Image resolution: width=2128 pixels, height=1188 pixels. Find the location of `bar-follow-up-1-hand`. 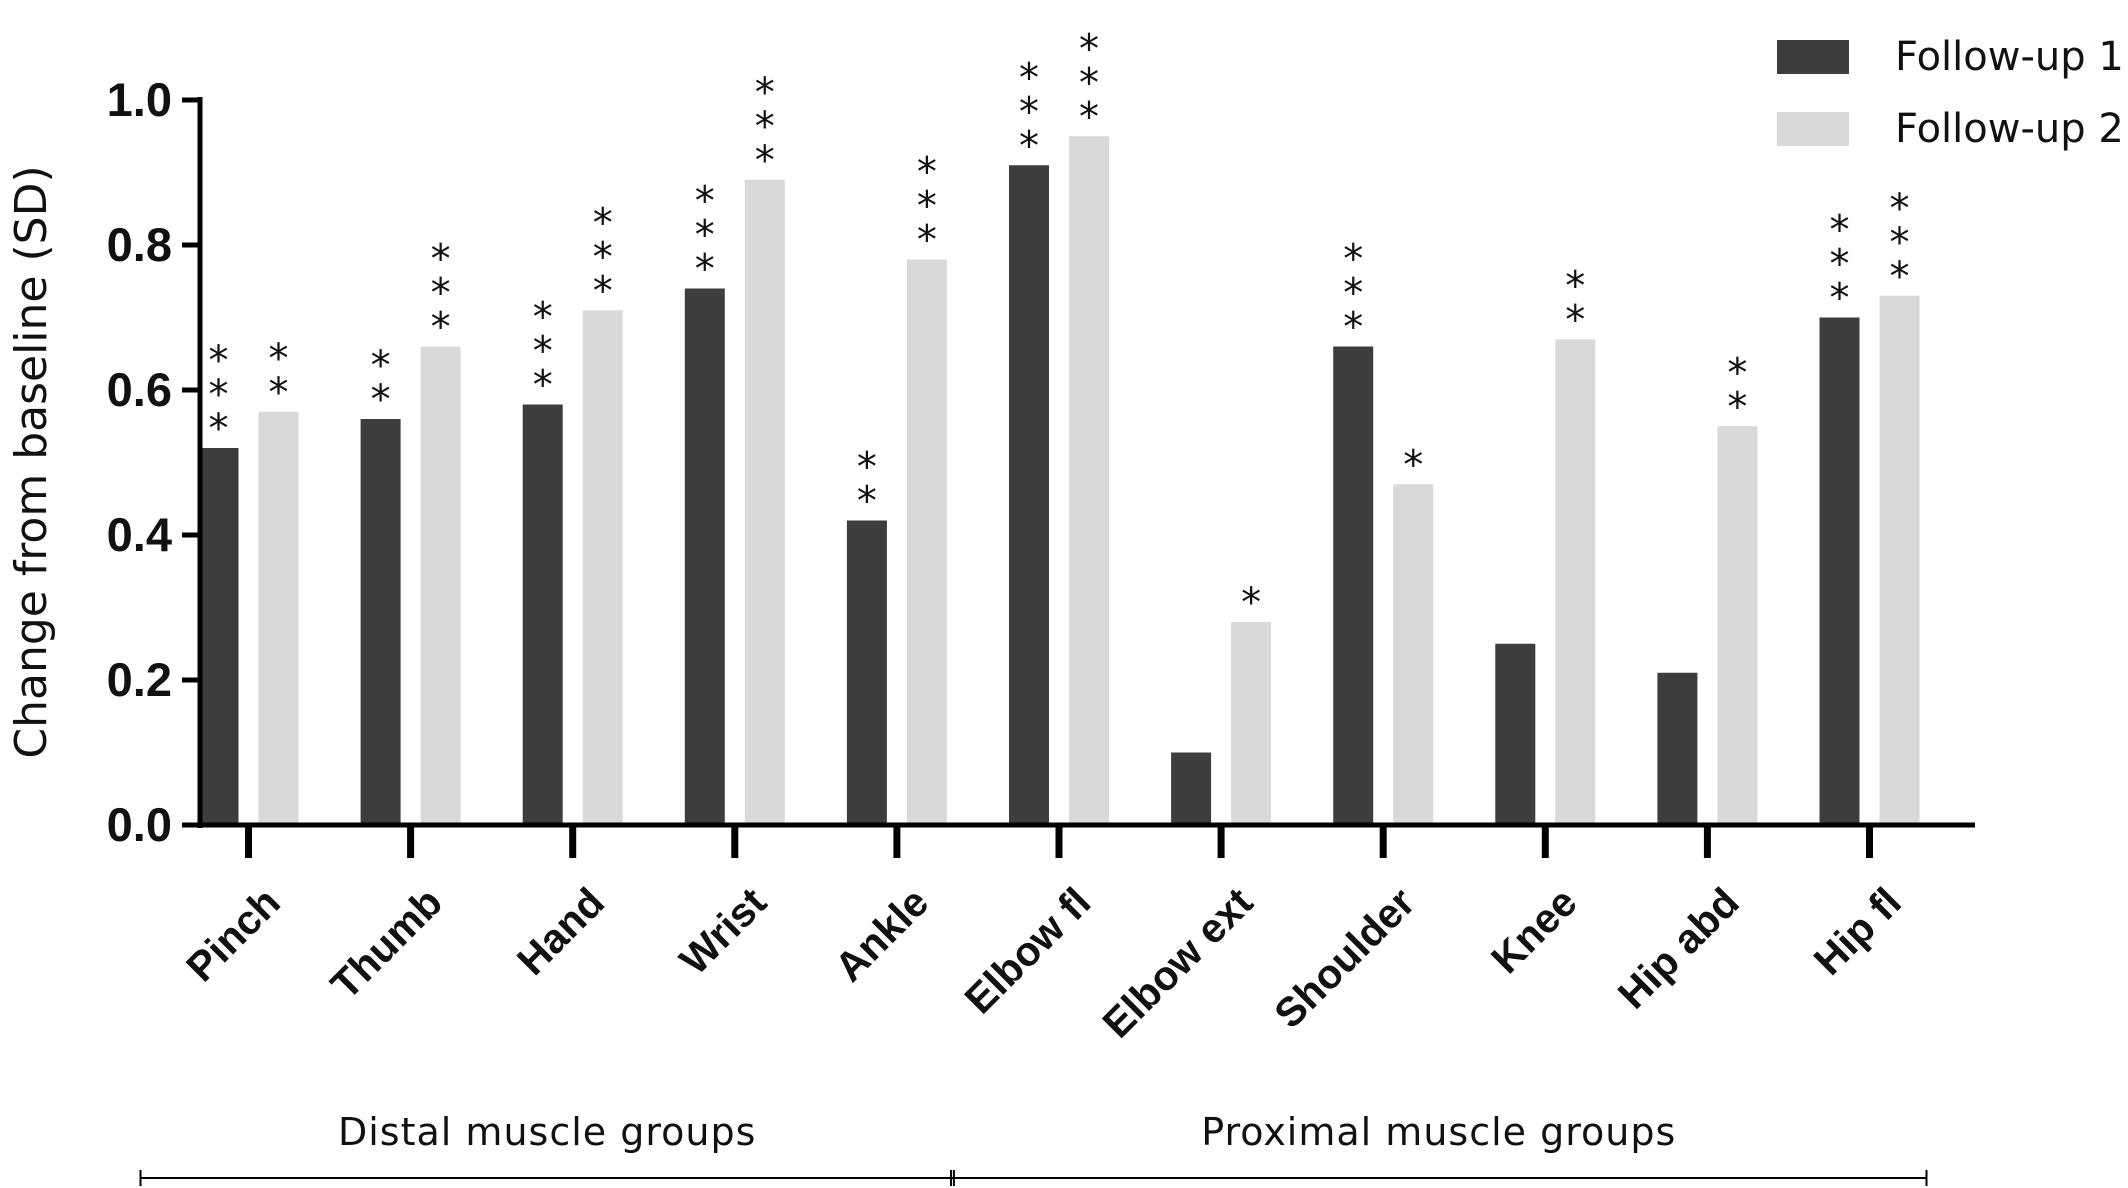

bar-follow-up-1-hand is located at coordinates (542, 614).